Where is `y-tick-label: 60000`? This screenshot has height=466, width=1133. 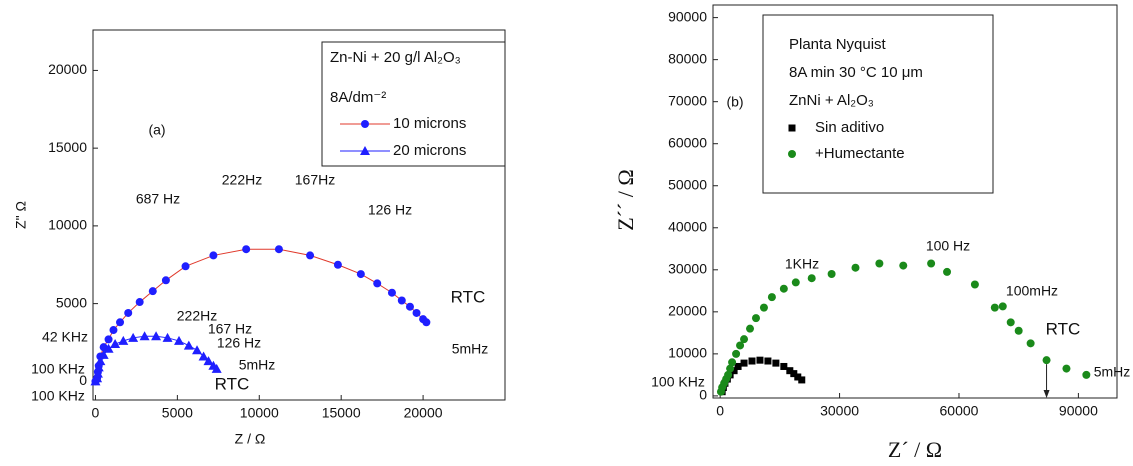 y-tick-label: 60000 is located at coordinates (687, 142).